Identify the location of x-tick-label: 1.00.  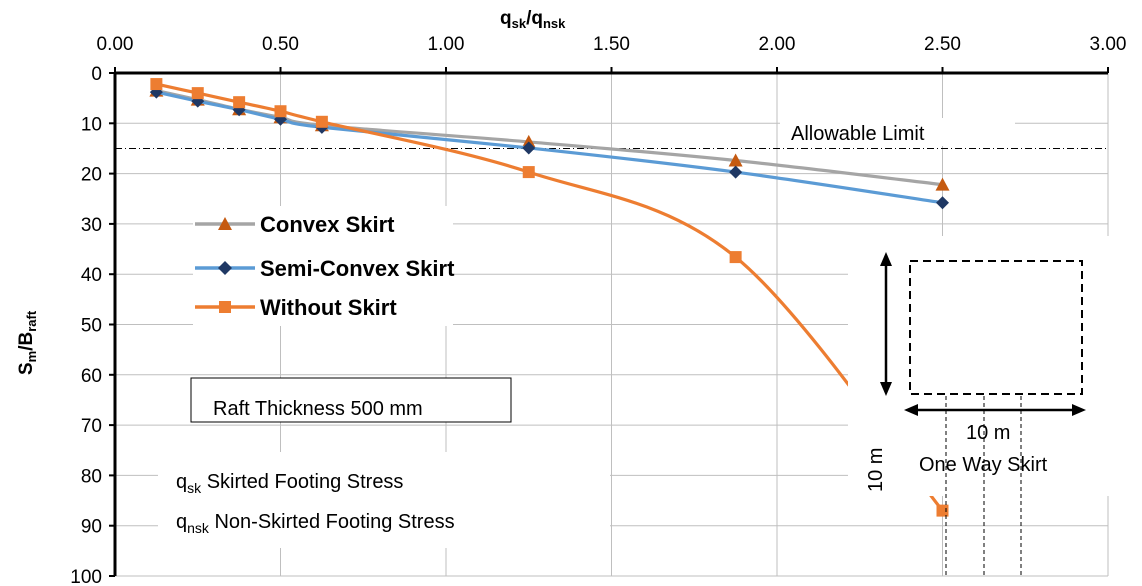
(446, 44).